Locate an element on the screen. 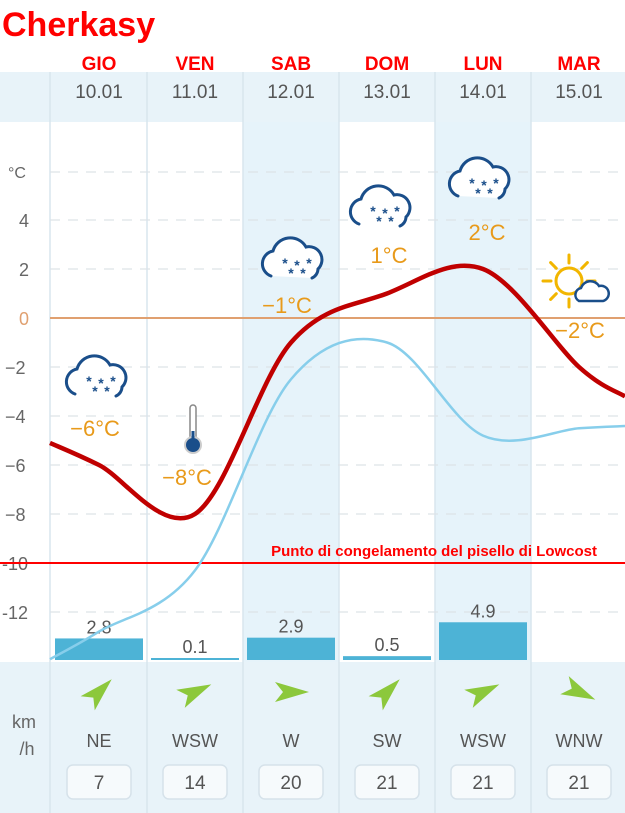 The height and width of the screenshot is (813, 625). sun-cloud-icon is located at coordinates (575, 281).